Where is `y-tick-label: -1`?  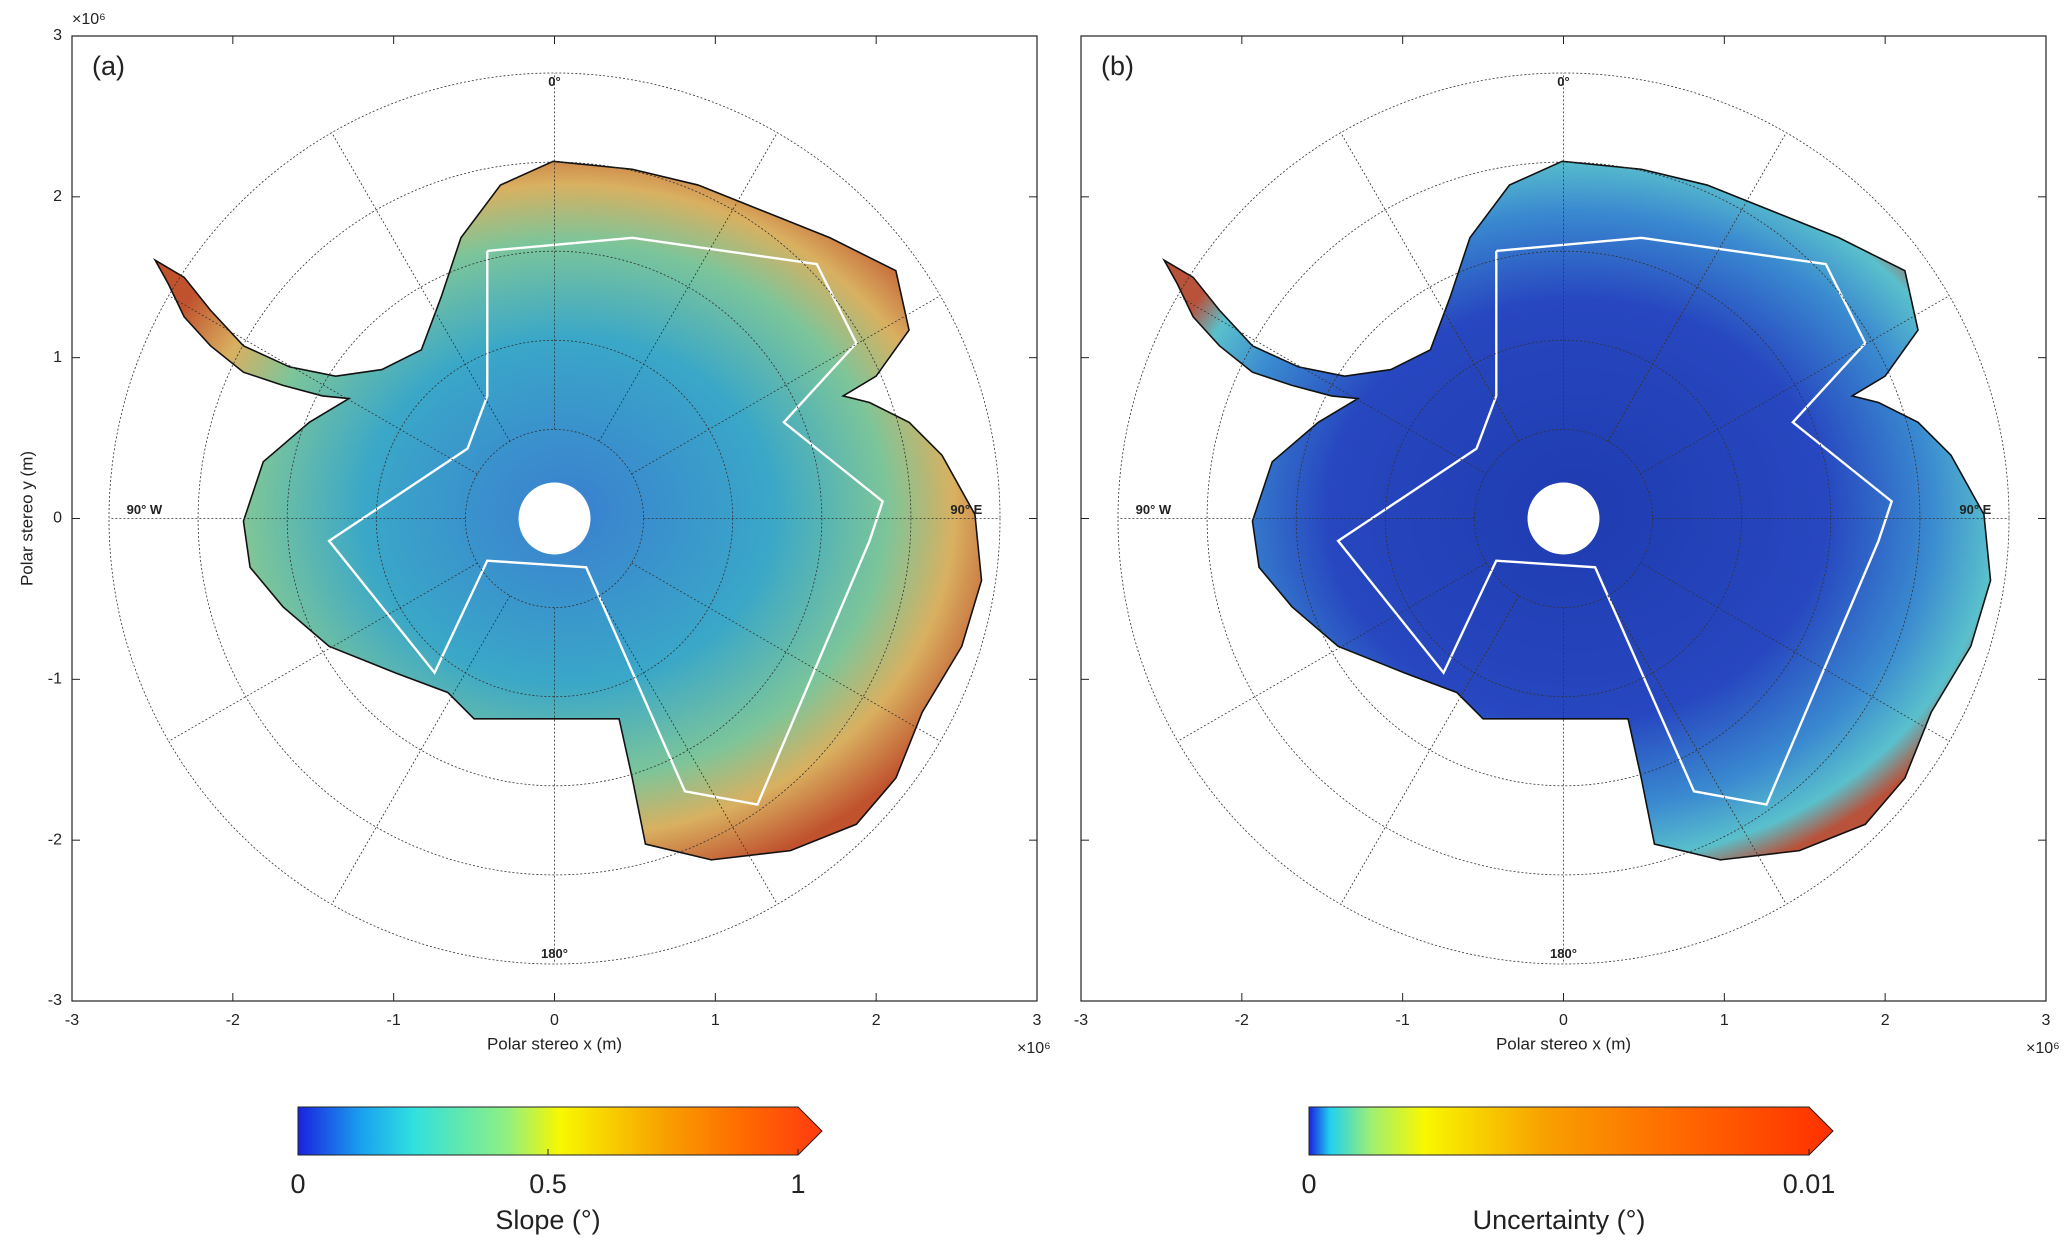 y-tick-label: -1 is located at coordinates (55, 679).